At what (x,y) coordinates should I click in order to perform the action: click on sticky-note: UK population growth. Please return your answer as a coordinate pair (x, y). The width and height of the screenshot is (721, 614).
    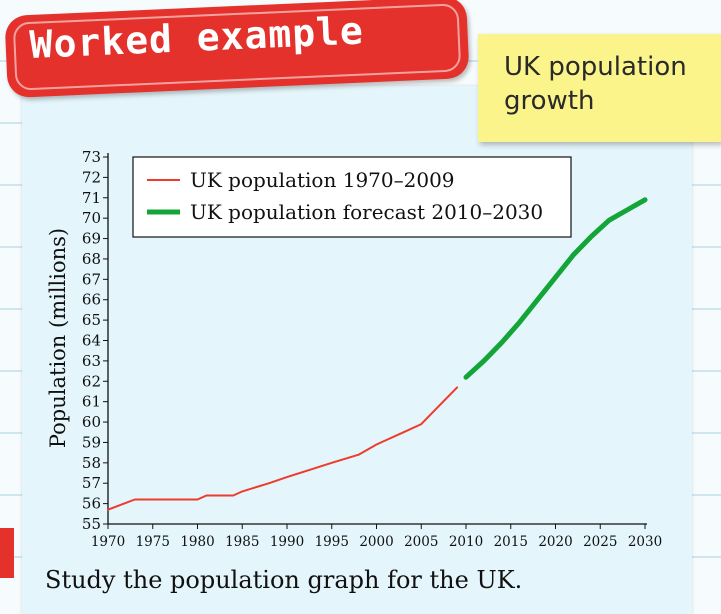
    Looking at the image, I should click on (599, 88).